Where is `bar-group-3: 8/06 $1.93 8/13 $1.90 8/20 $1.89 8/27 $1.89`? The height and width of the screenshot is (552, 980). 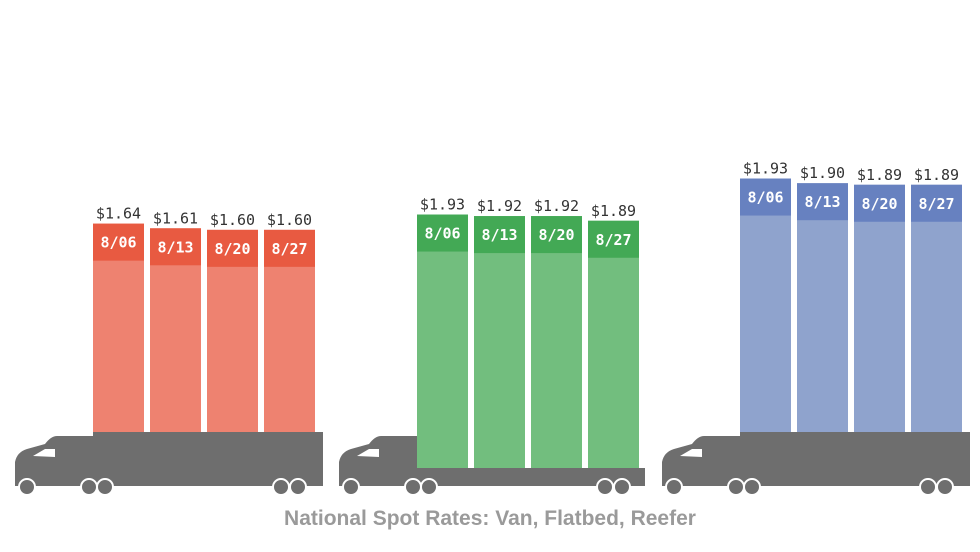
bar-group-3: 8/06 $1.93 8/13 $1.90 8/20 $1.89 8/27 $1.89 is located at coordinates (851, 296).